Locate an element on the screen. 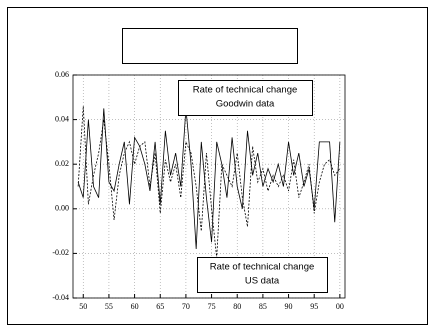  x-tick-label: 90 is located at coordinates (289, 306).